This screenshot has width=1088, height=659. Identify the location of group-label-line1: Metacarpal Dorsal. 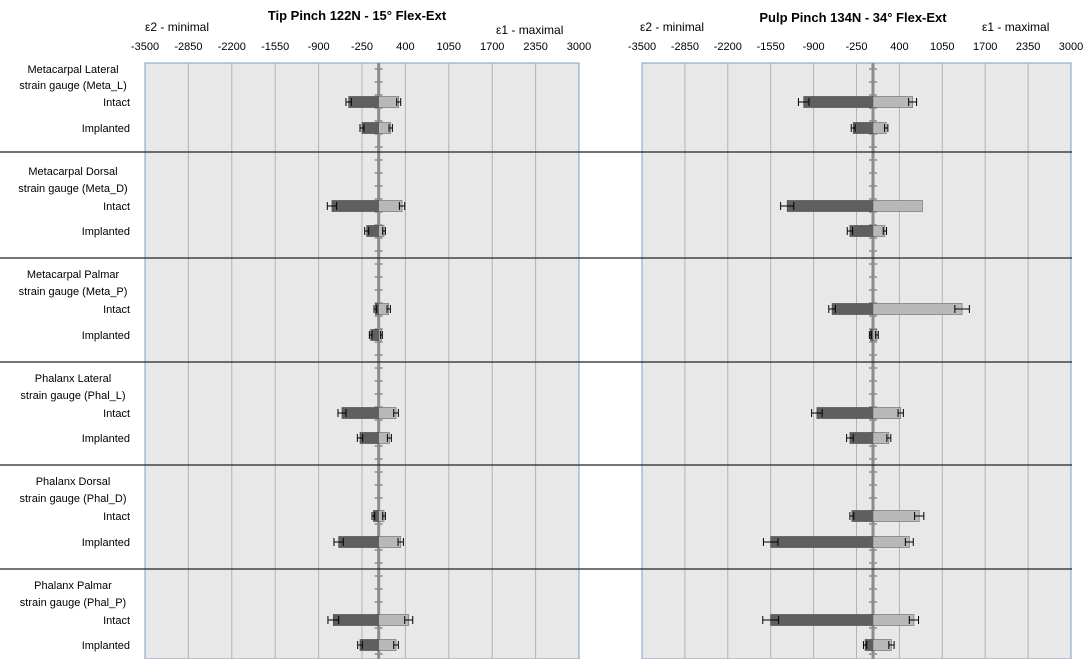
(72, 172).